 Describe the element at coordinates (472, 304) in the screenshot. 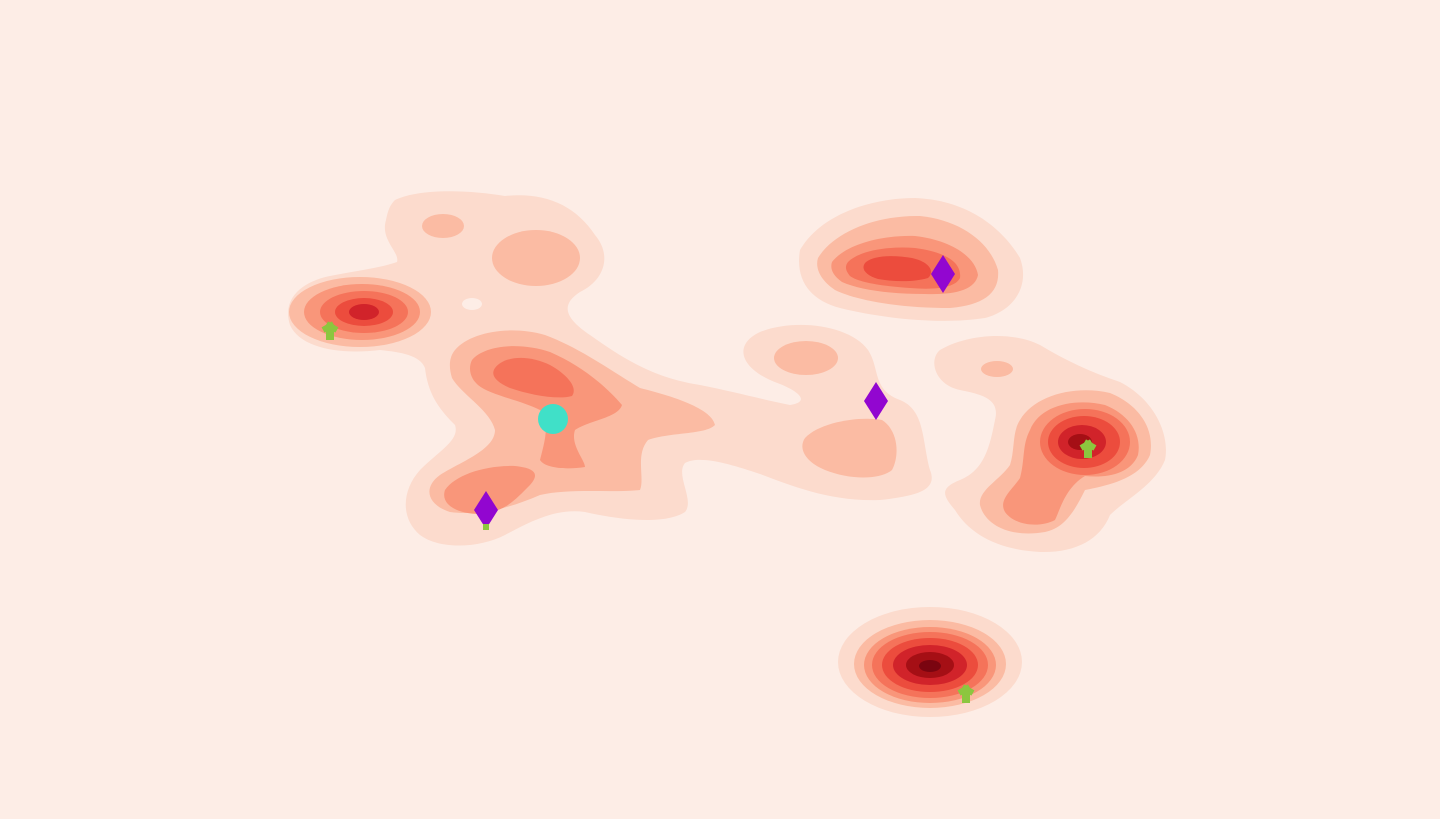

I see `contour-hole` at that location.